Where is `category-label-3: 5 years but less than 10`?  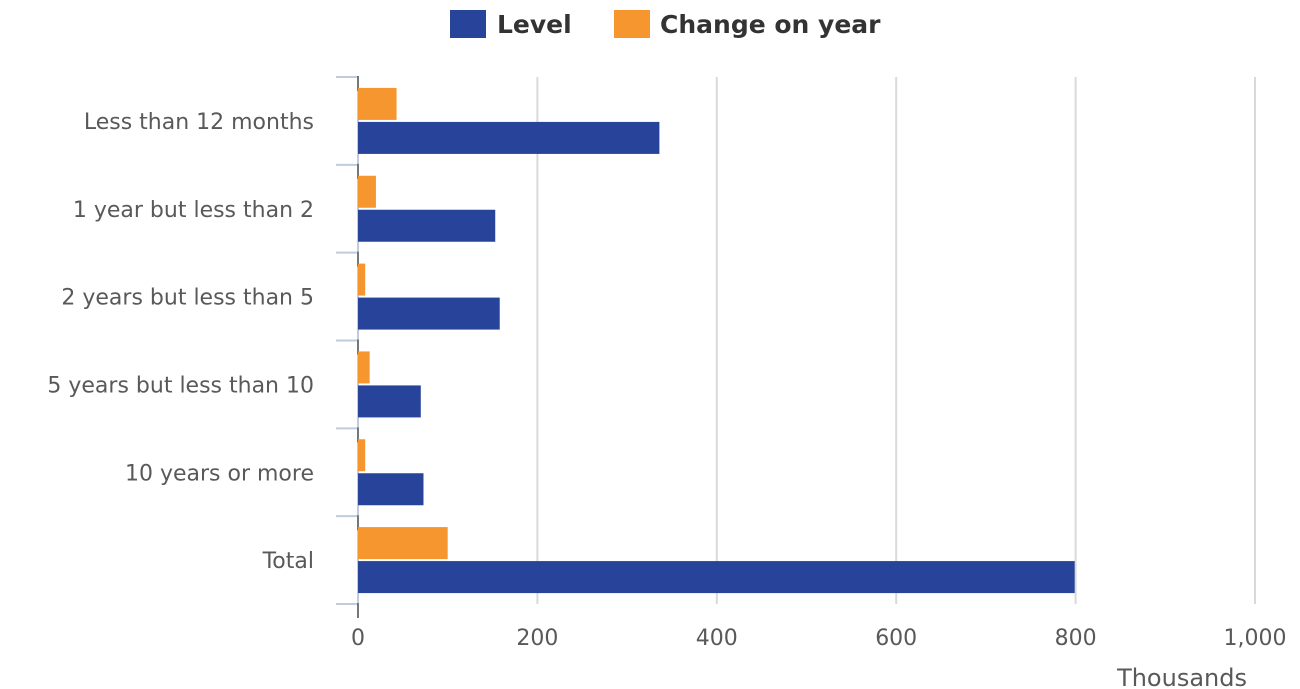
category-label-3: 5 years but less than 10 is located at coordinates (180, 385).